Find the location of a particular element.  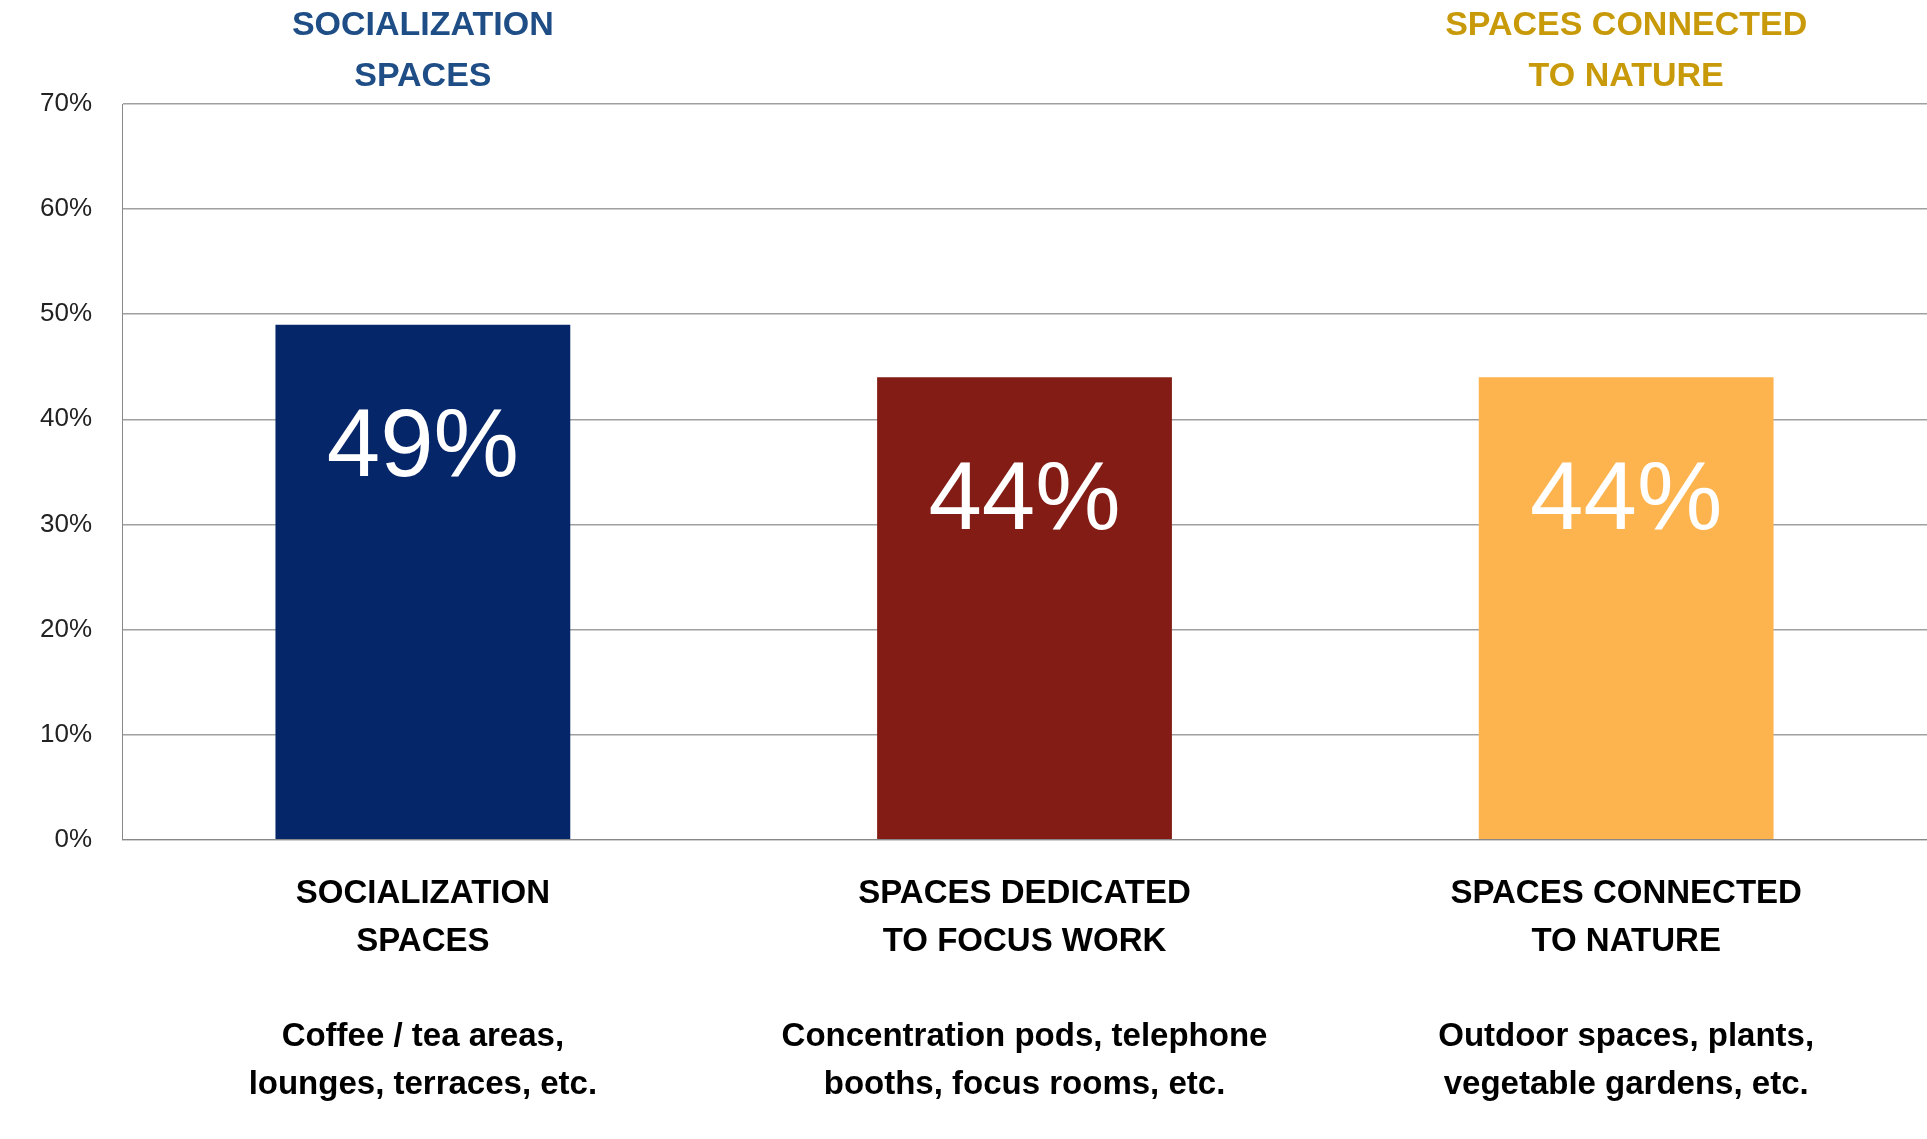

y-tick-label: 50% is located at coordinates (66, 312).